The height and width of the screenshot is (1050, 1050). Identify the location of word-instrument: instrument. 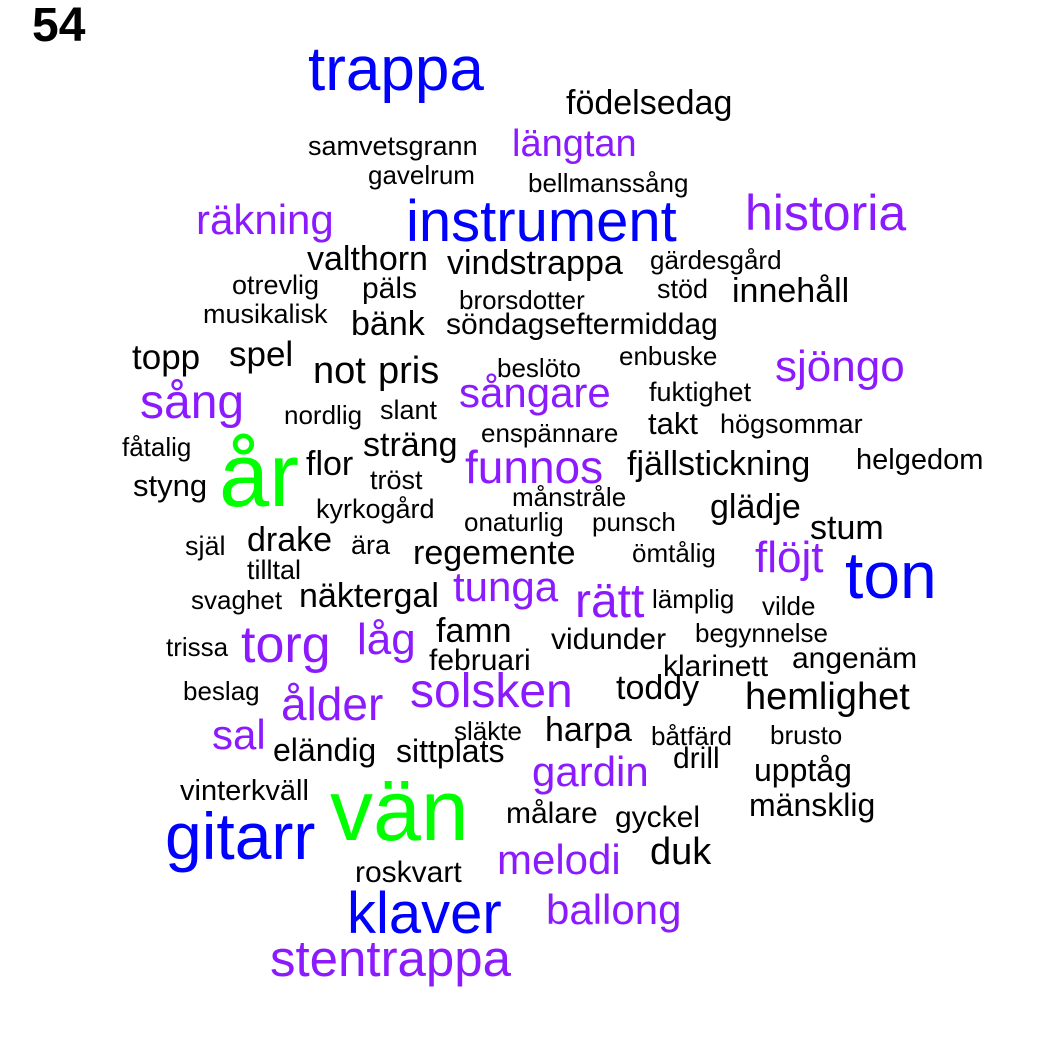
(541, 221).